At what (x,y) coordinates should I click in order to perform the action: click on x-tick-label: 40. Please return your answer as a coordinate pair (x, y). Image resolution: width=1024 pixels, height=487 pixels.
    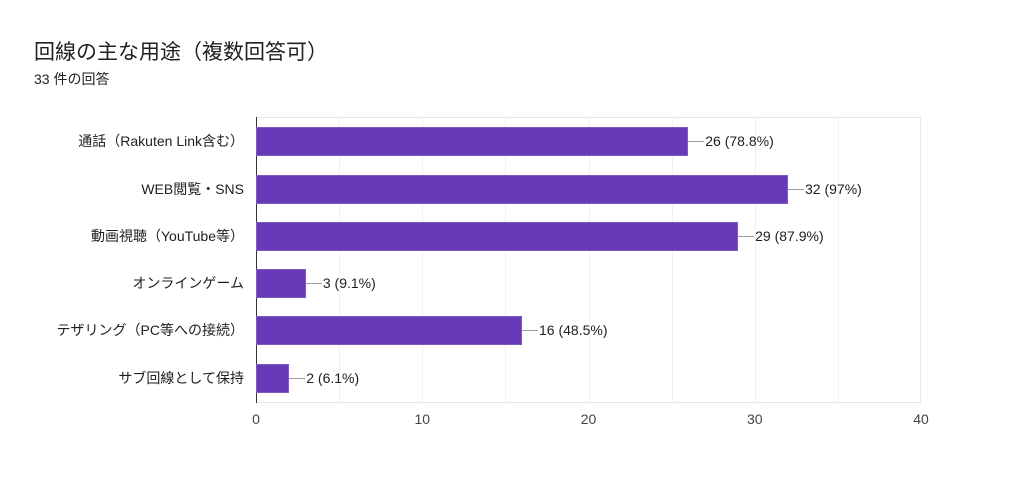
    Looking at the image, I should click on (921, 419).